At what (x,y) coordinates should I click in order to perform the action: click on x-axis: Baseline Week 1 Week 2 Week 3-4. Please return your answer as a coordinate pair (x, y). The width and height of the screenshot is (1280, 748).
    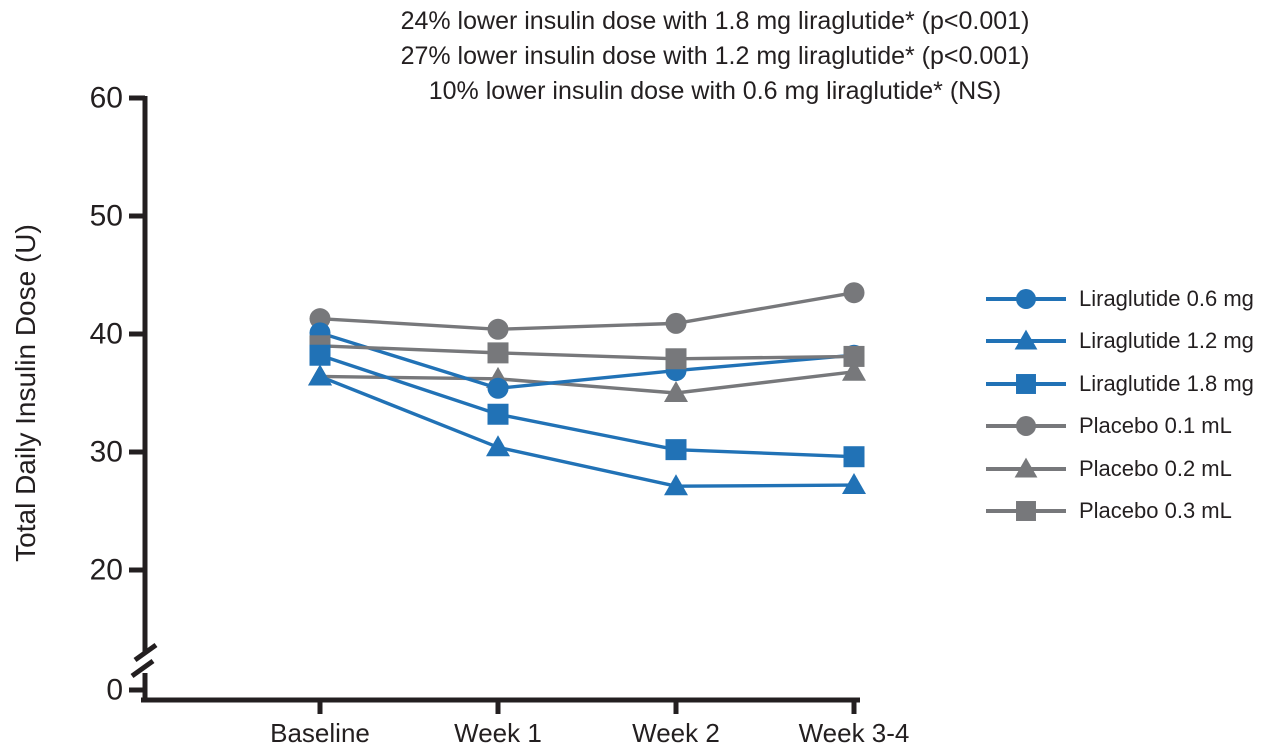
    Looking at the image, I should click on (525, 722).